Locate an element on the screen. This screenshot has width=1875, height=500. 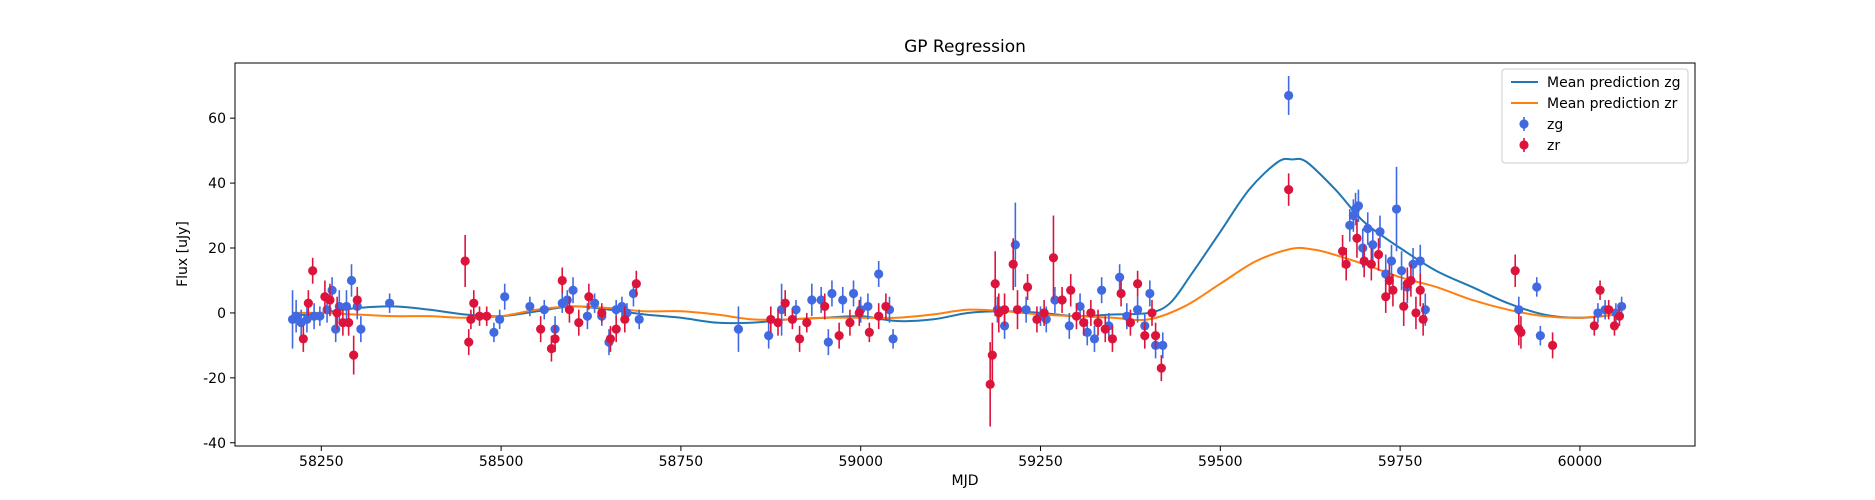
x-tick-label: 59750 is located at coordinates (1400, 462).